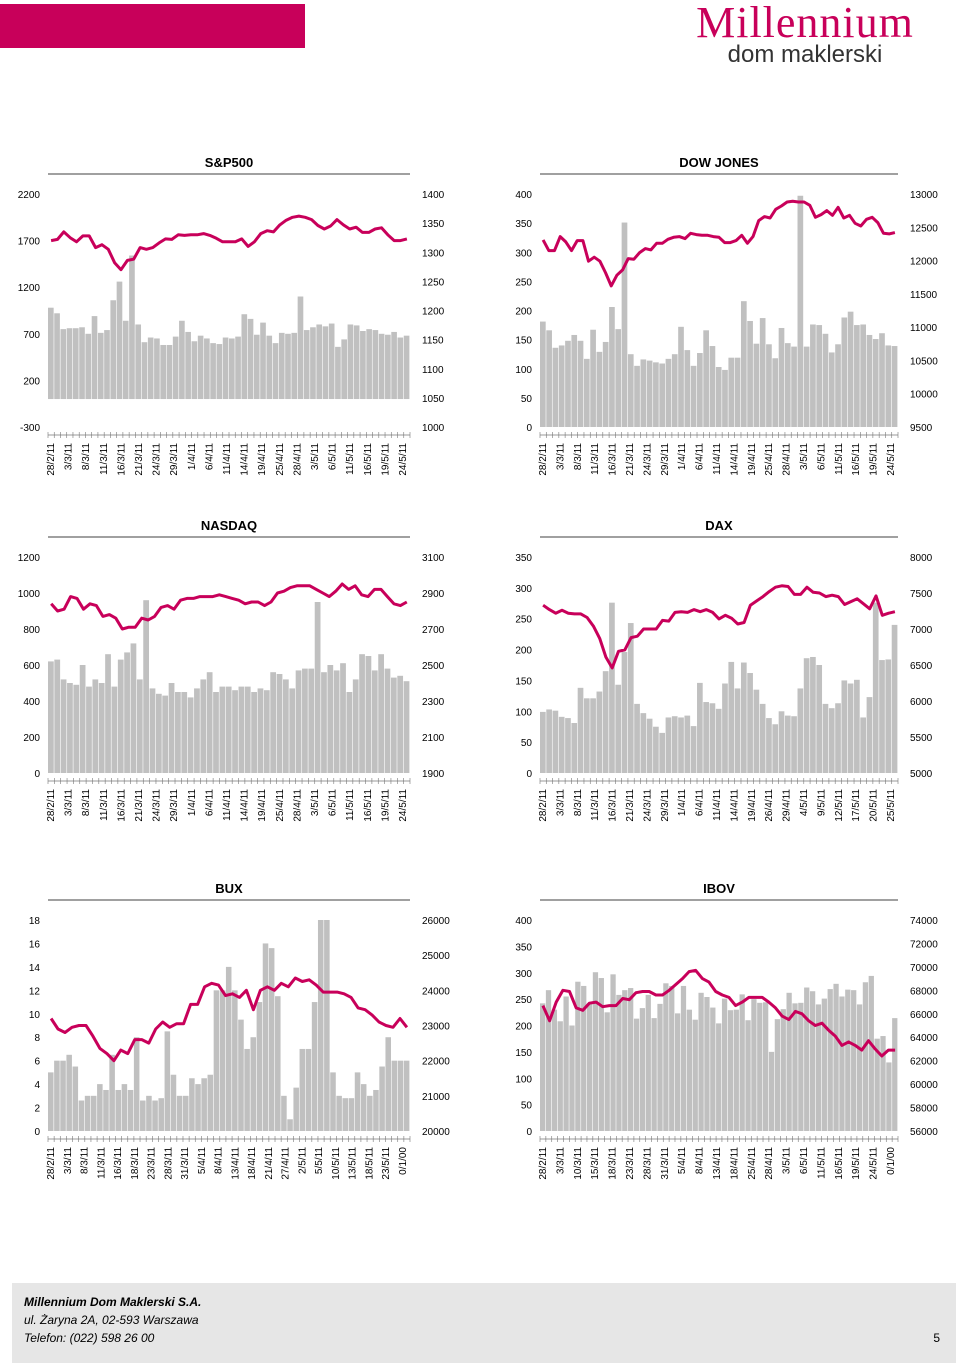 The image size is (960, 1367). I want to click on x-tick-label: 28/3/11, so click(168, 1163).